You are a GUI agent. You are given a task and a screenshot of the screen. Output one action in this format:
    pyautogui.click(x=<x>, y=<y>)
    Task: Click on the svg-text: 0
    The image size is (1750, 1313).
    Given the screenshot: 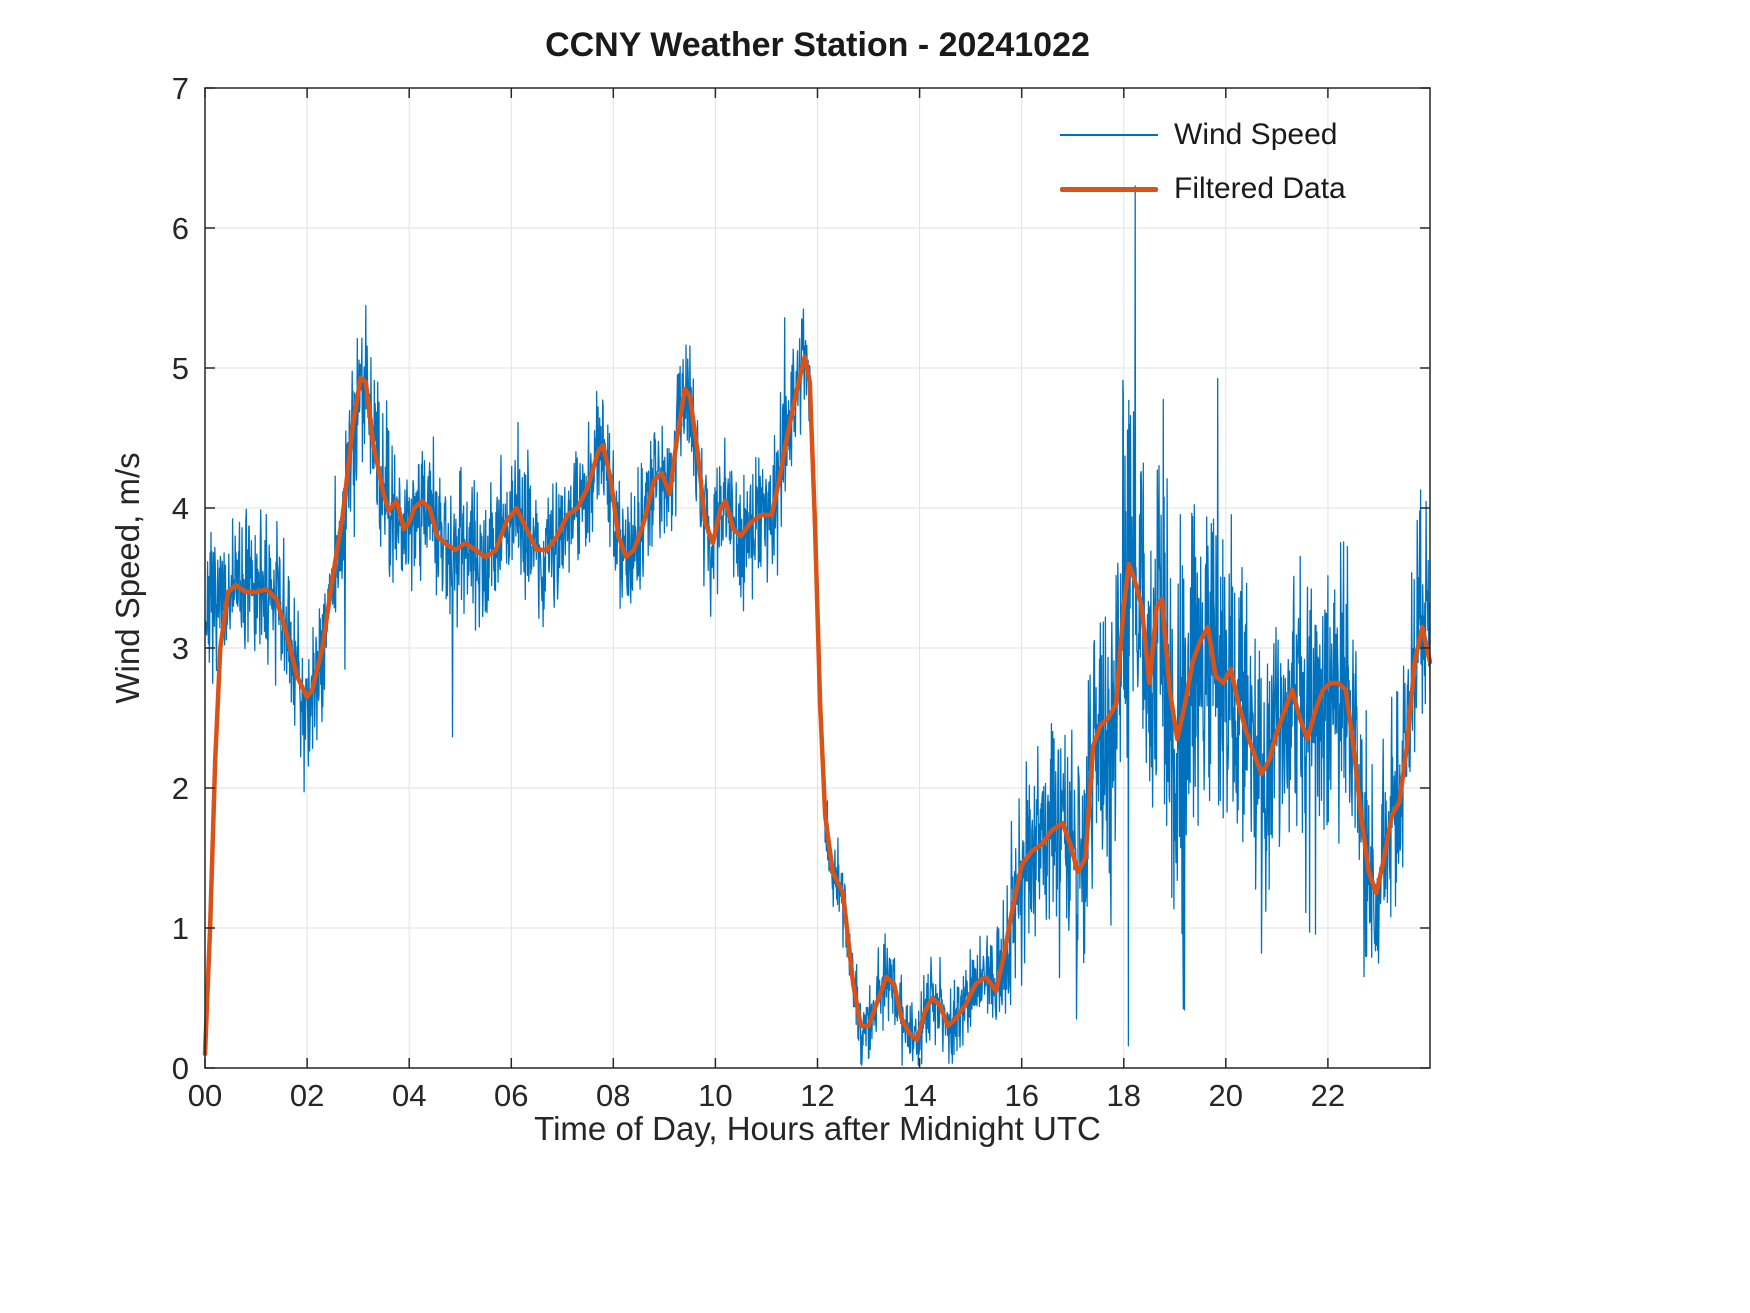 What is the action you would take?
    pyautogui.click(x=180, y=1068)
    